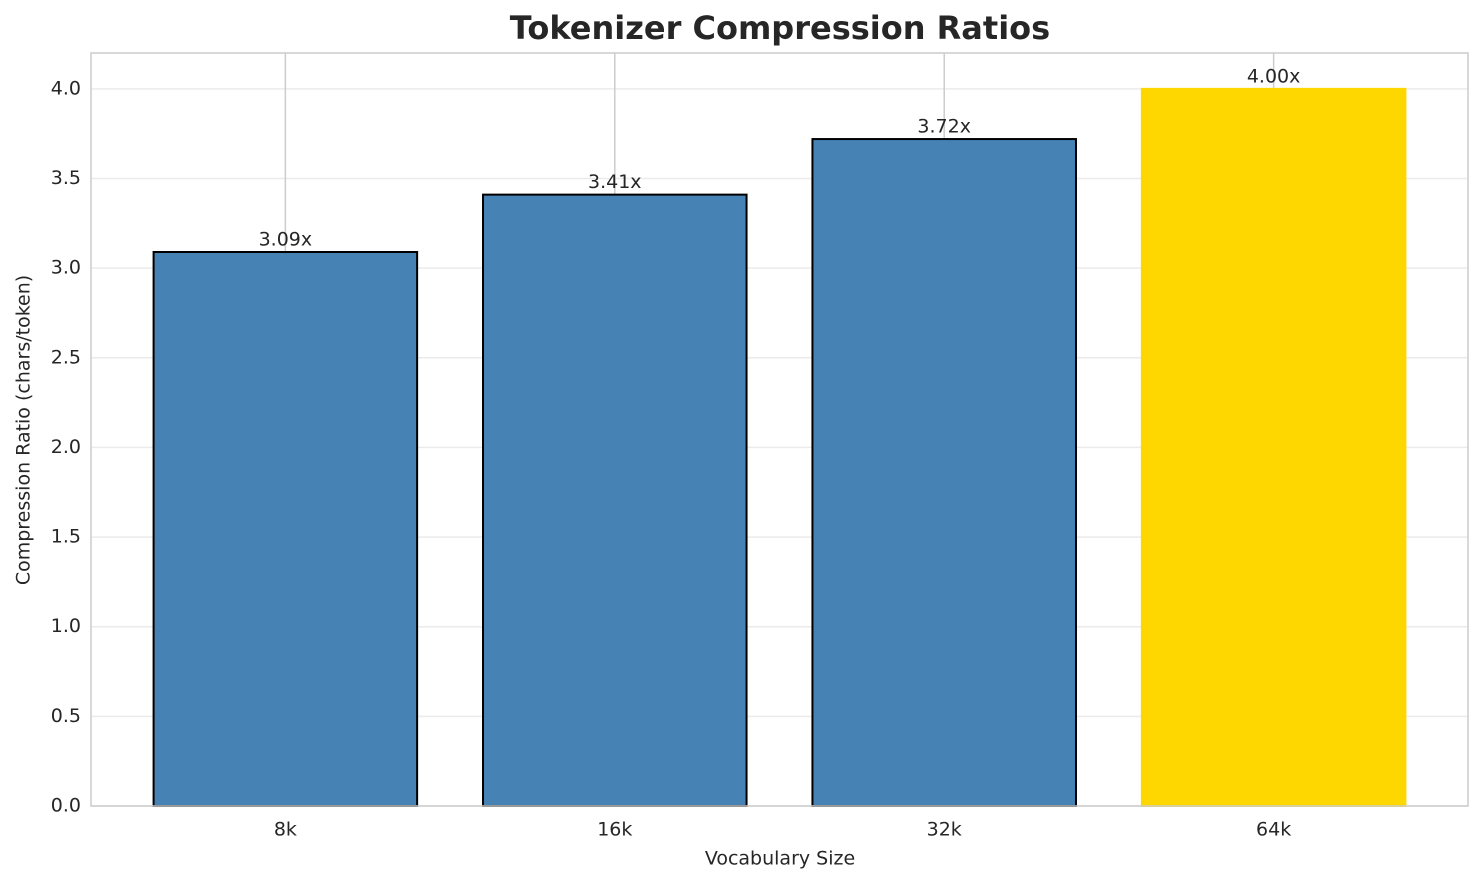  Describe the element at coordinates (780, 859) in the screenshot. I see `x-axis-label: Vocabulary Size` at that location.